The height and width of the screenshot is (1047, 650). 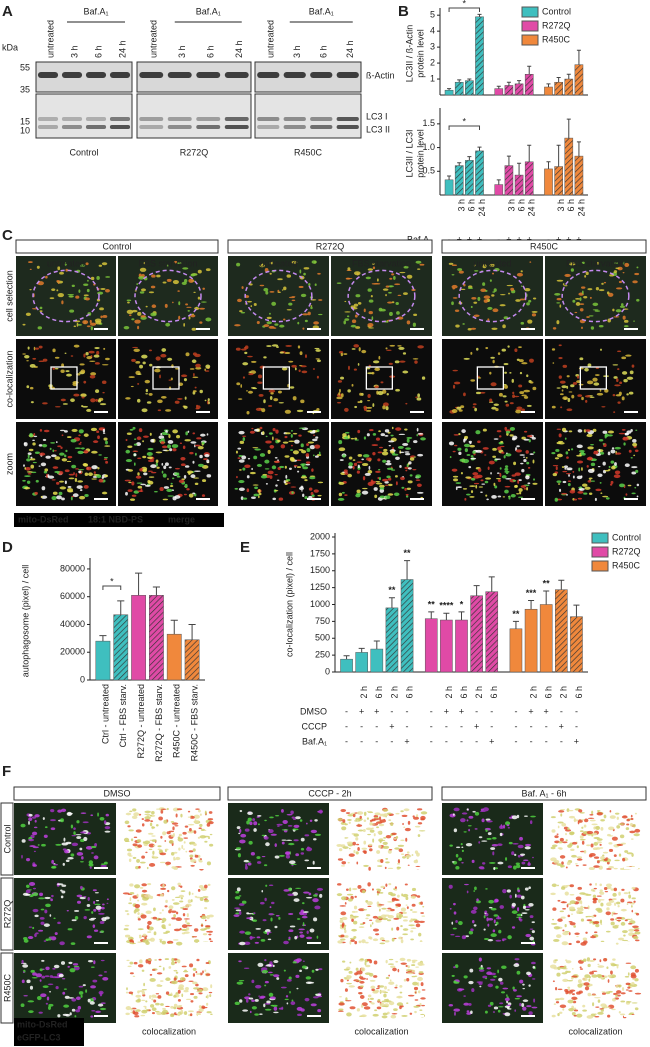 I want to click on zoom-box, so click(x=490, y=378).